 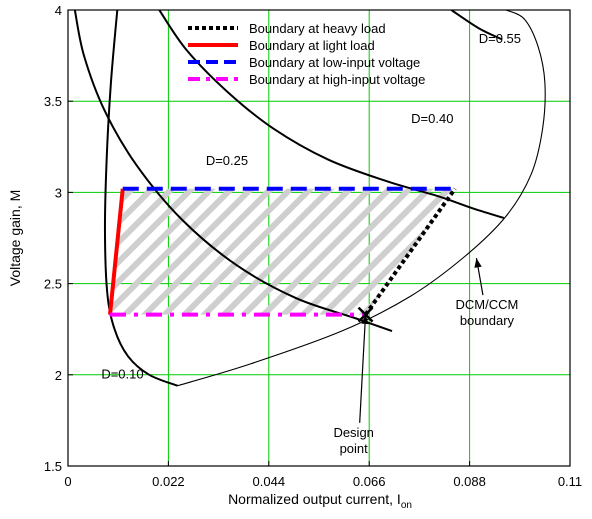 What do you see at coordinates (116, 251) in the screenshot?
I see `series-boundary-at-light-load` at bounding box center [116, 251].